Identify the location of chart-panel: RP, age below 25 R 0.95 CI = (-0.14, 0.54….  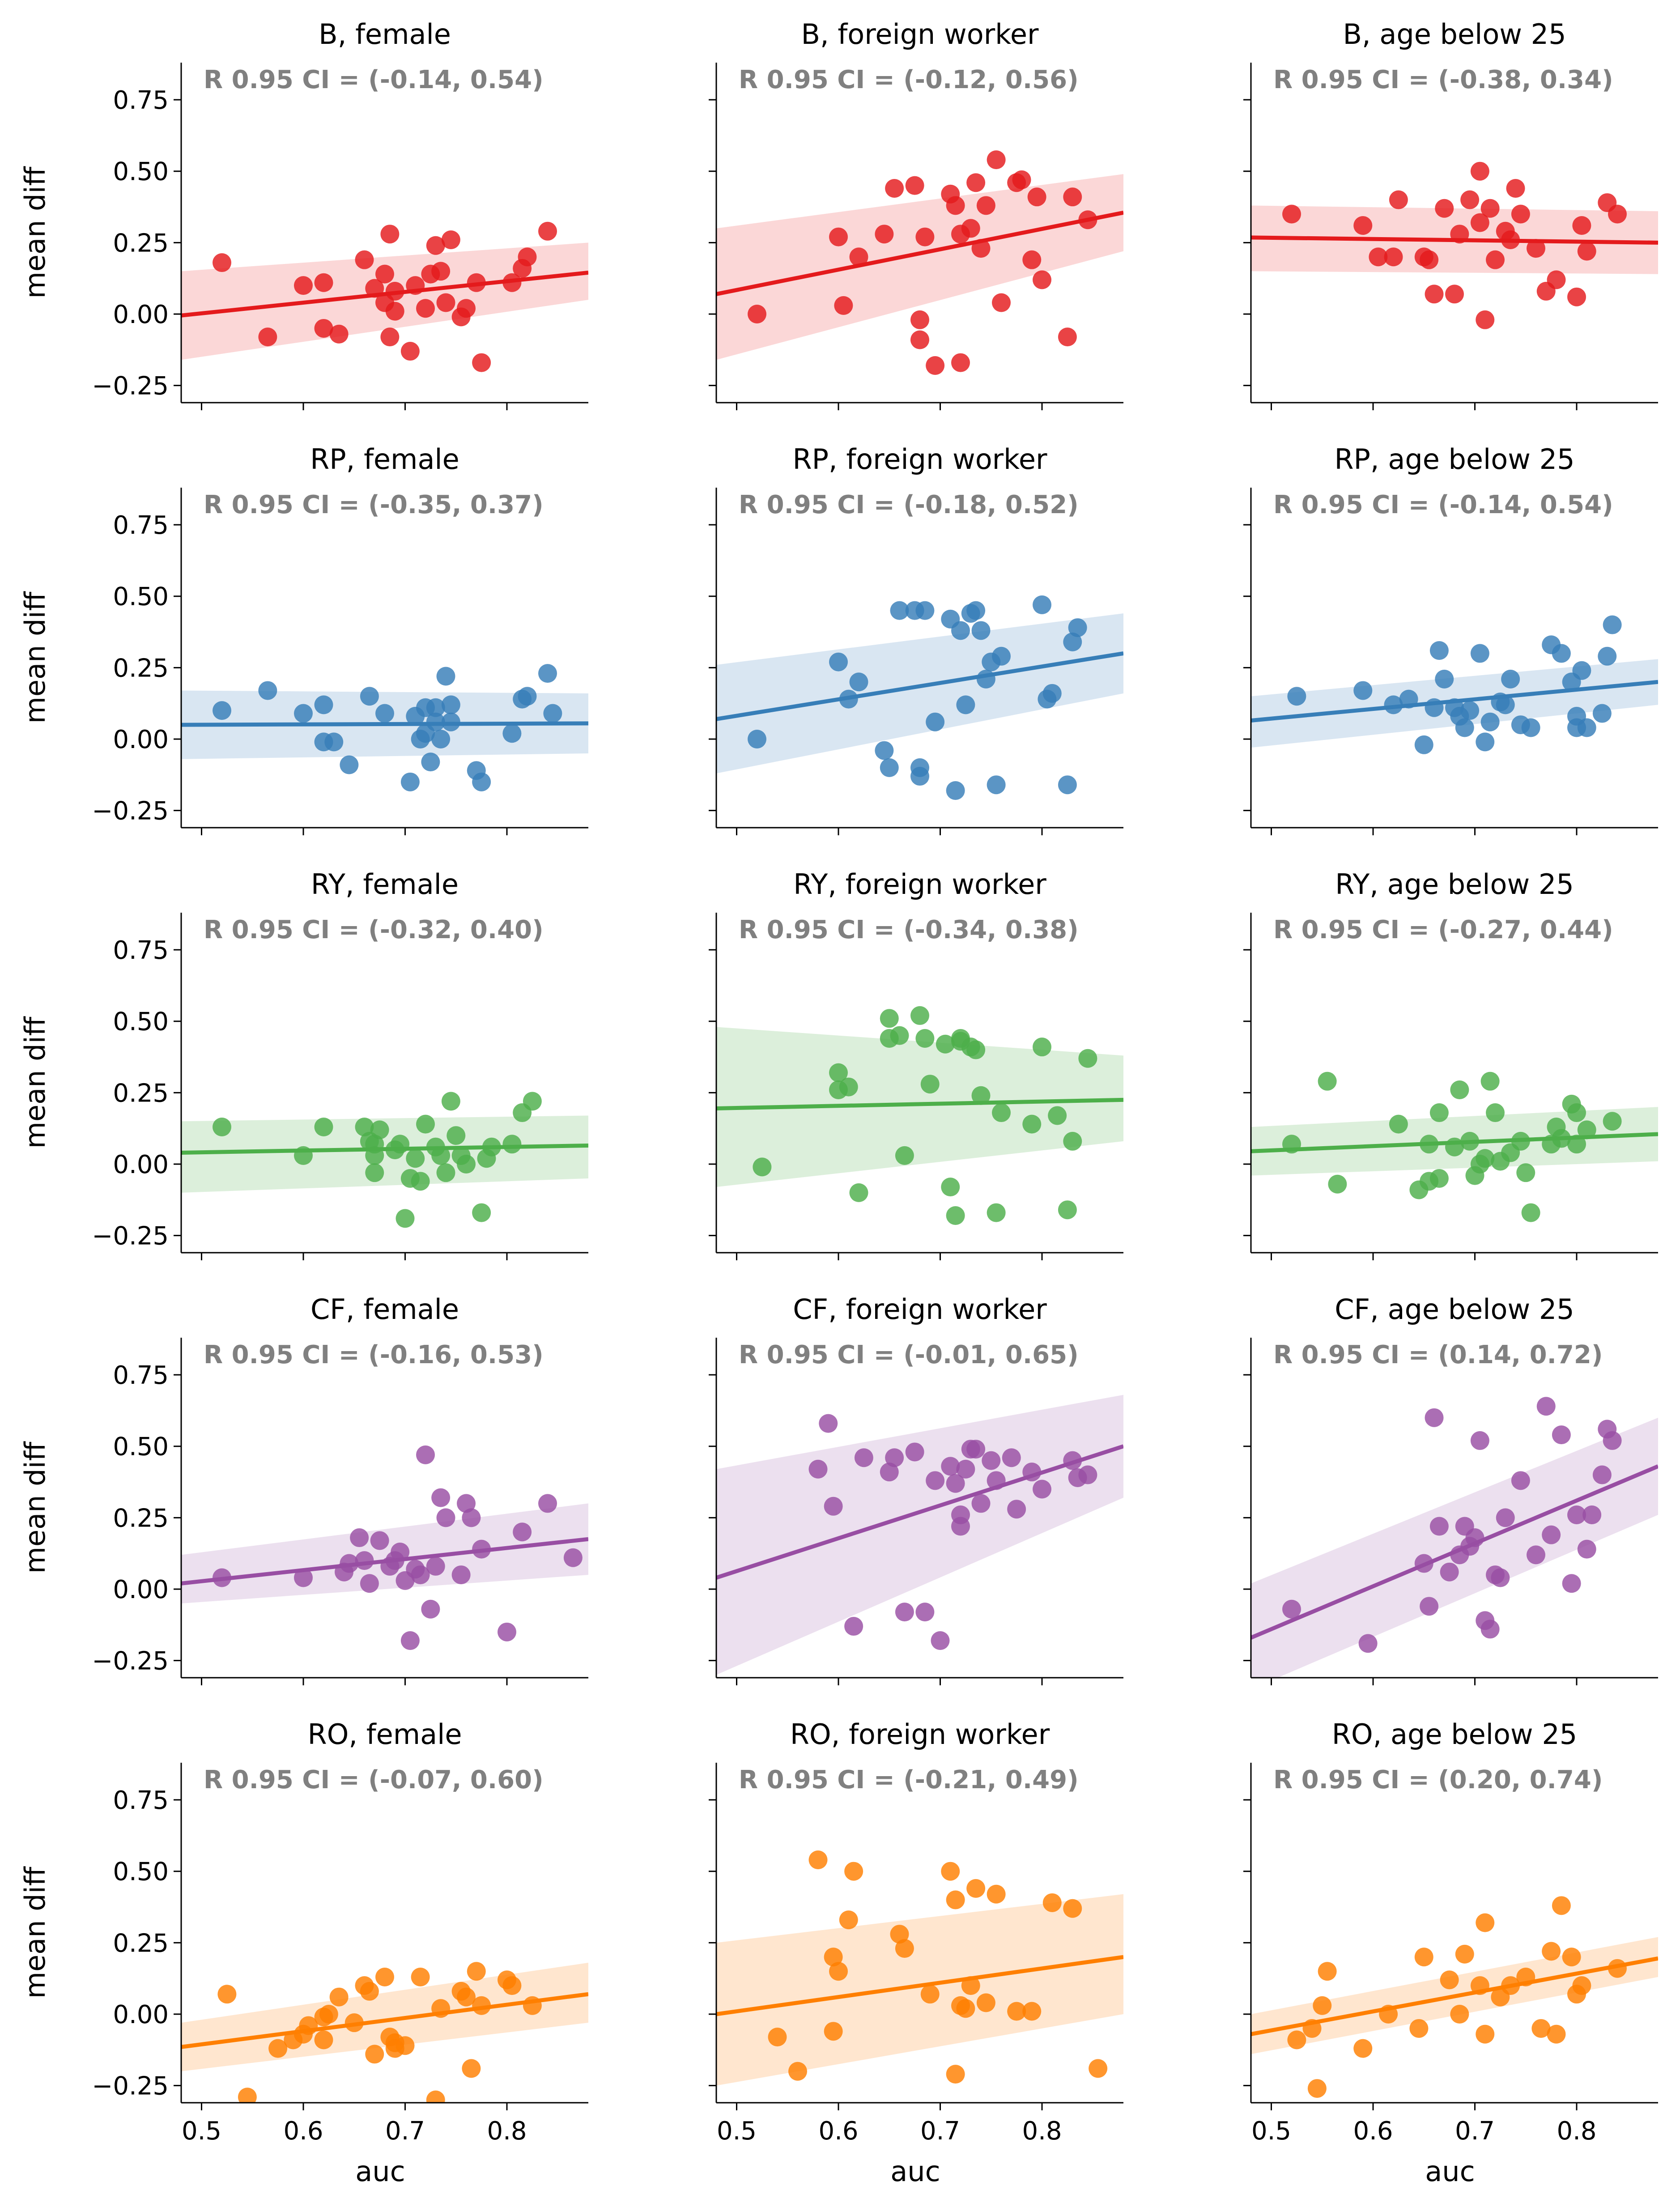
(1450, 639).